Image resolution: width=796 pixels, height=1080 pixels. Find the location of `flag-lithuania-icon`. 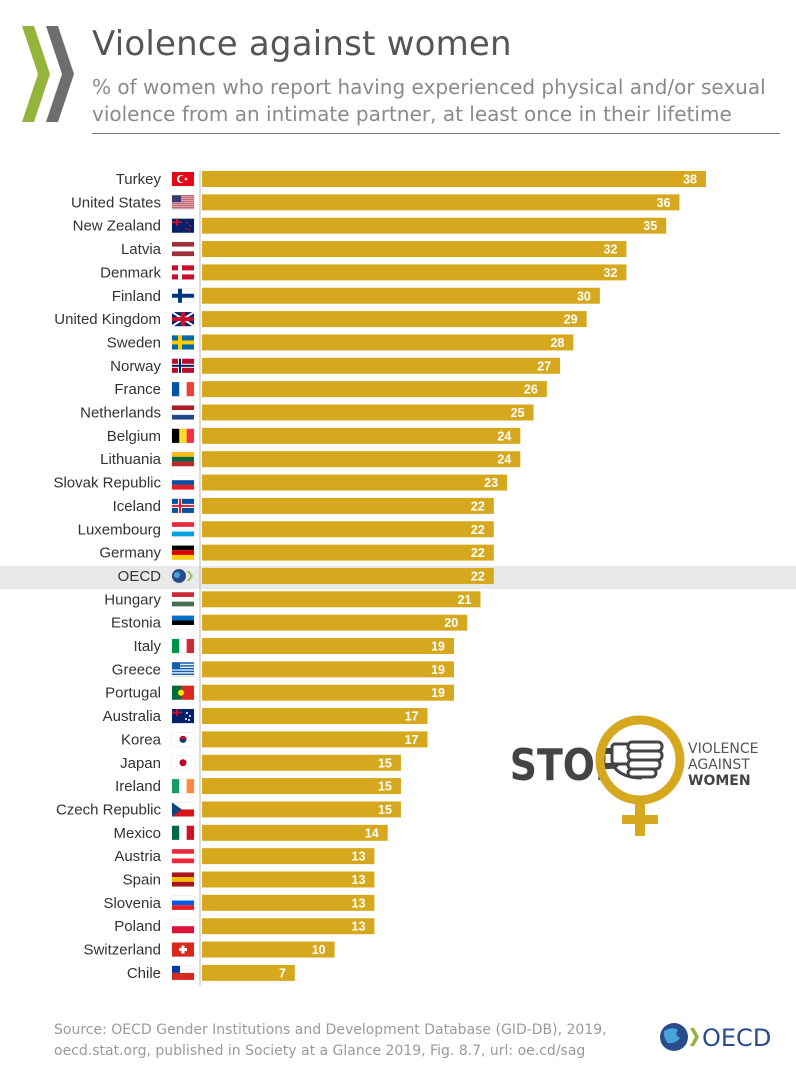

flag-lithuania-icon is located at coordinates (183, 459).